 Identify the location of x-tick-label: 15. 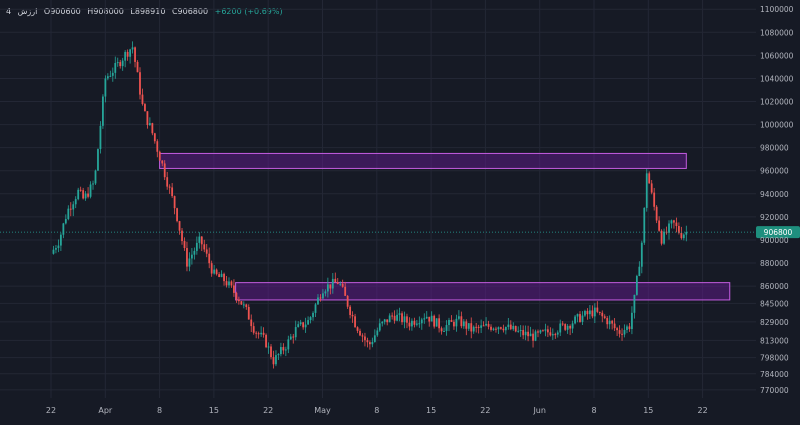
(648, 410).